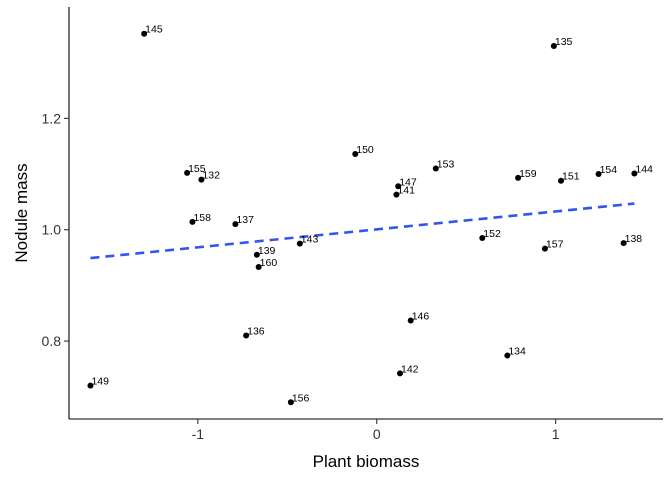 This screenshot has height=480, width=672. What do you see at coordinates (609, 170) in the screenshot?
I see `point-label: 154` at bounding box center [609, 170].